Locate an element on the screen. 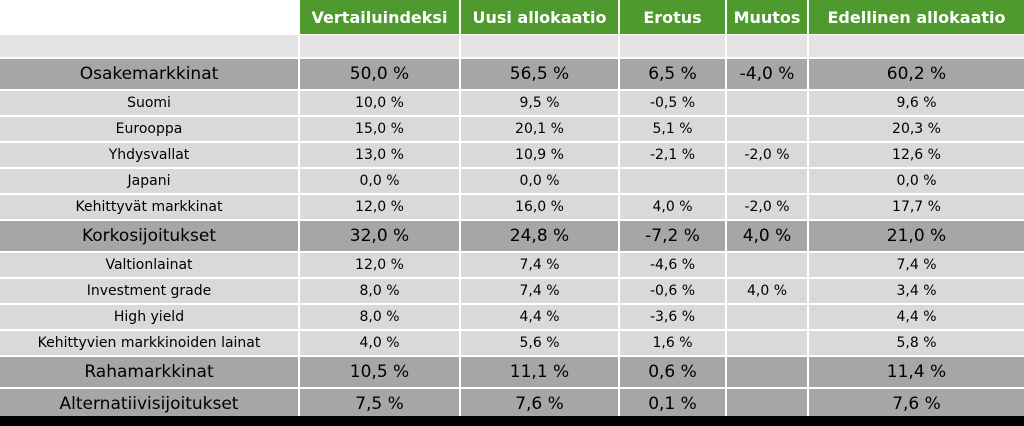 The image size is (1024, 426). cell-edellinen-allokaatio: 9,6 % is located at coordinates (916, 103).